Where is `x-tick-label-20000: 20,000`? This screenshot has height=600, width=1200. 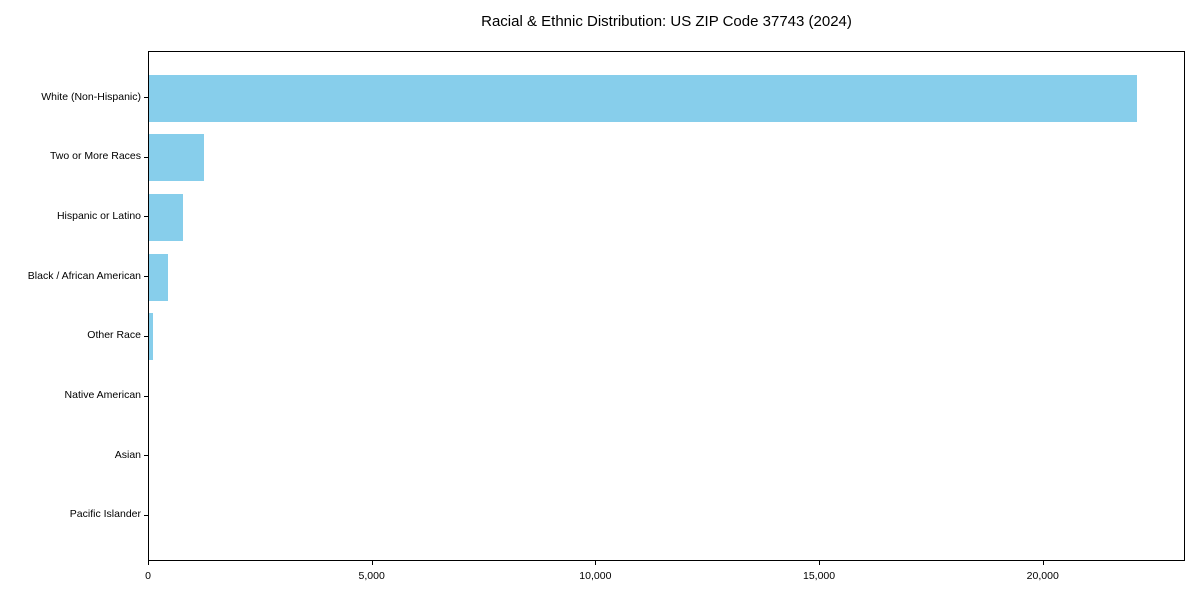 x-tick-label-20000: 20,000 is located at coordinates (1042, 576).